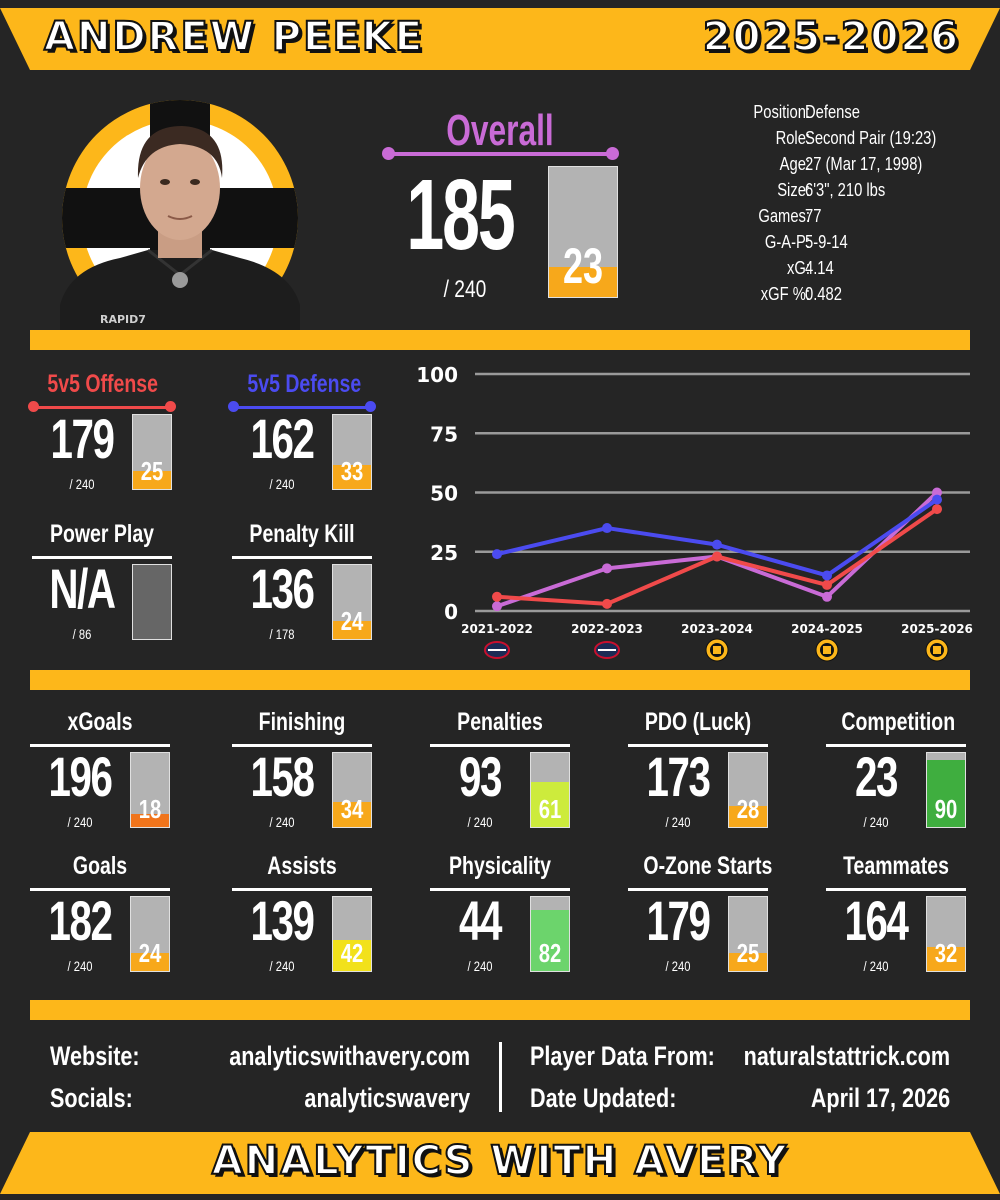 This screenshot has height=1200, width=1000. I want to click on overall-block: Overall 185 / 240 23, so click(515, 205).